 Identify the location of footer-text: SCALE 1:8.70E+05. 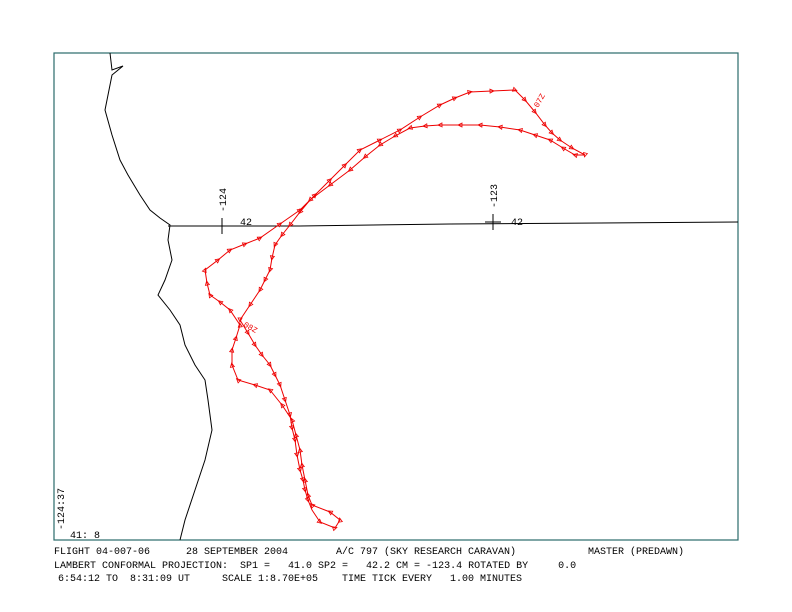
(270, 579).